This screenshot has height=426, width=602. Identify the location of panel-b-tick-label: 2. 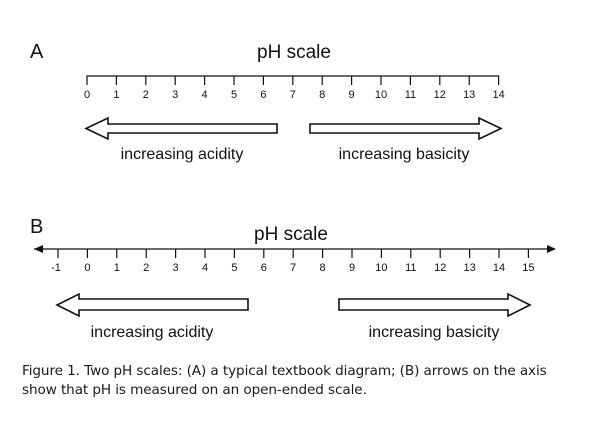
(146, 268).